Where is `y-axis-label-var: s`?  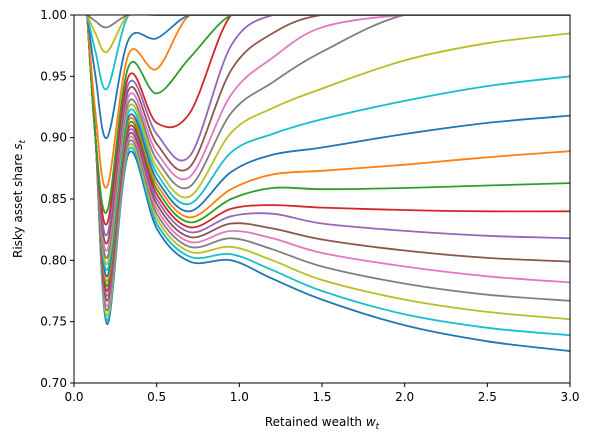
y-axis-label-var: s is located at coordinates (18, 147).